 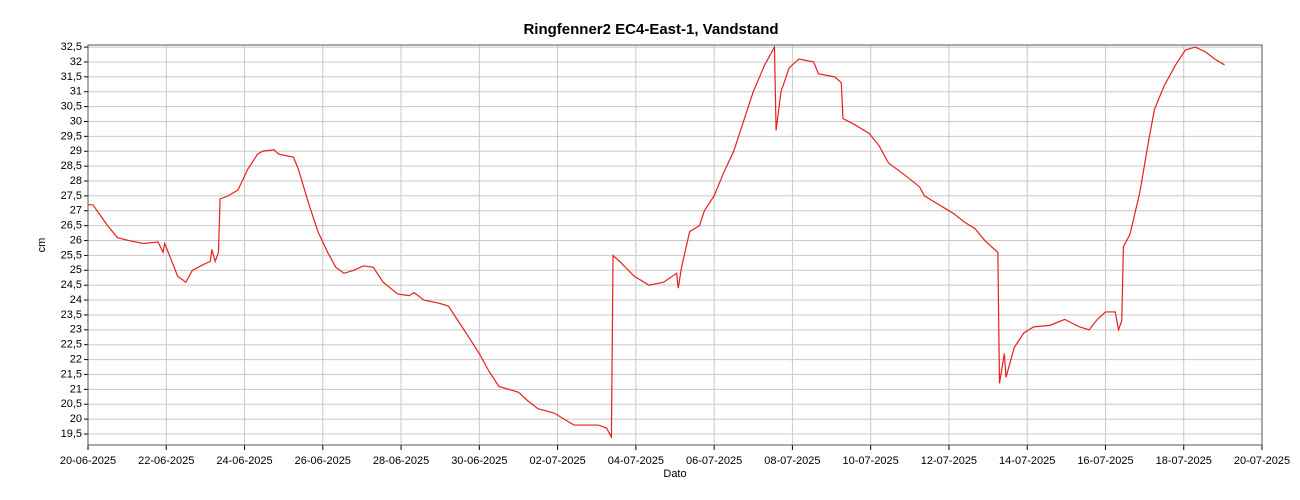 What do you see at coordinates (71, 166) in the screenshot?
I see `y-tick-label: 28,5` at bounding box center [71, 166].